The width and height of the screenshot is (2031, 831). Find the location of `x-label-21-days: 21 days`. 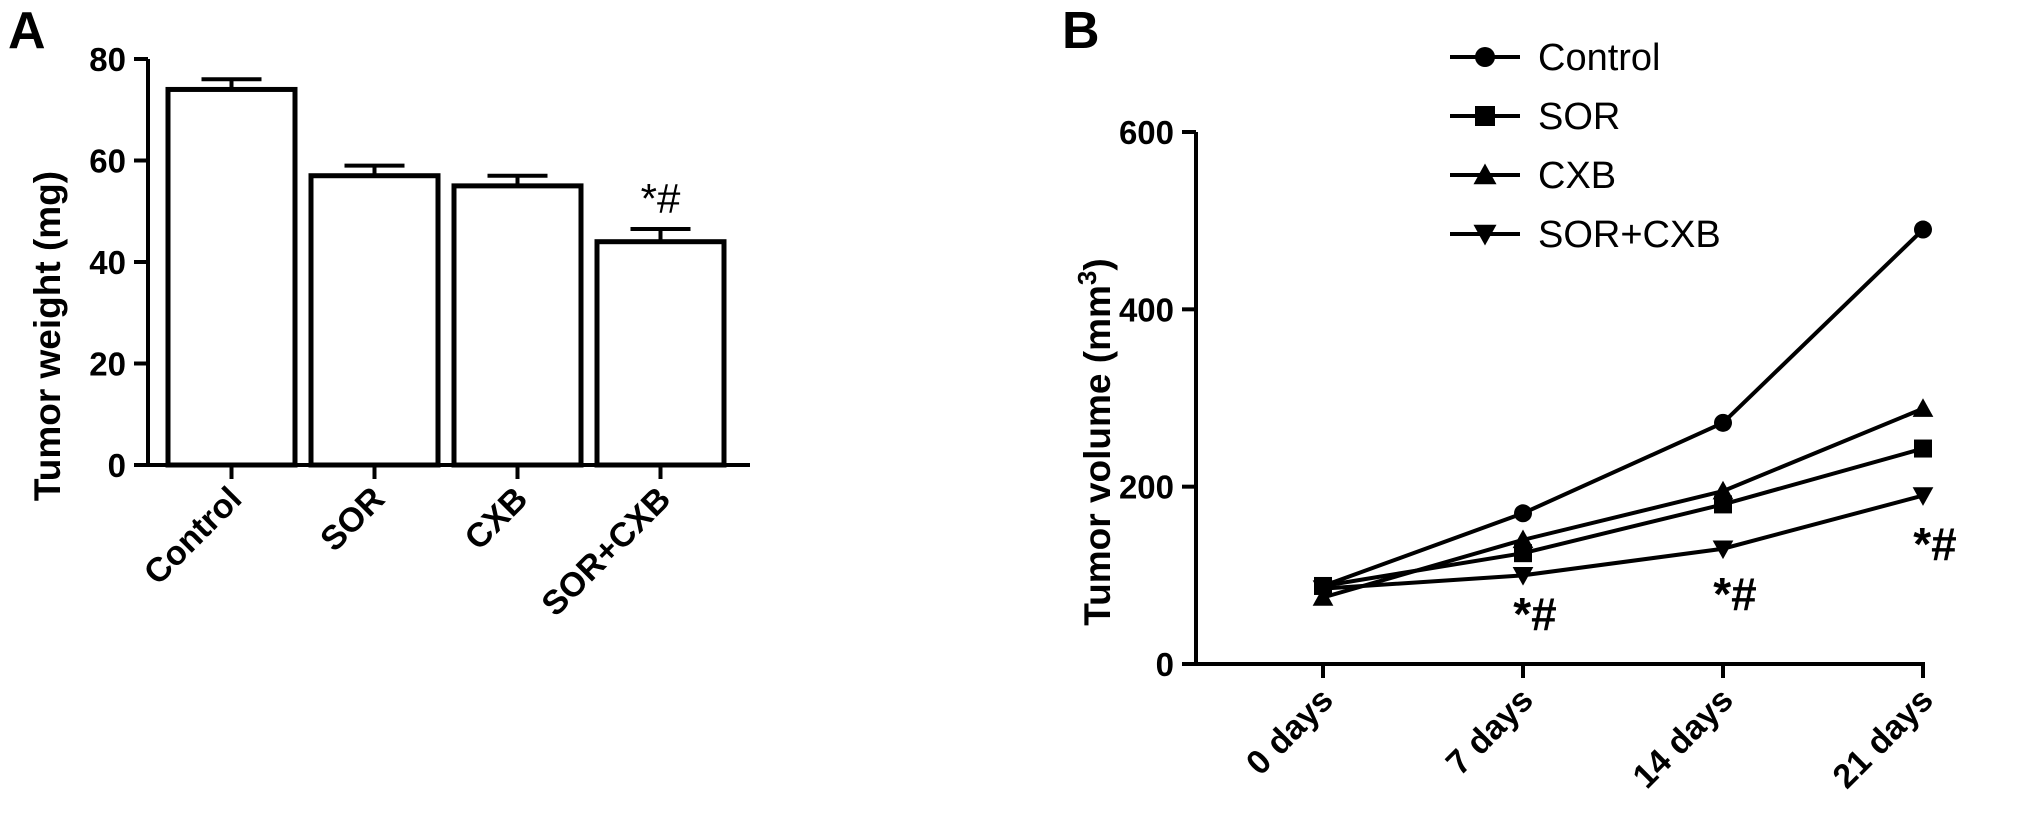

x-label-21-days: 21 days is located at coordinates (1883, 738).